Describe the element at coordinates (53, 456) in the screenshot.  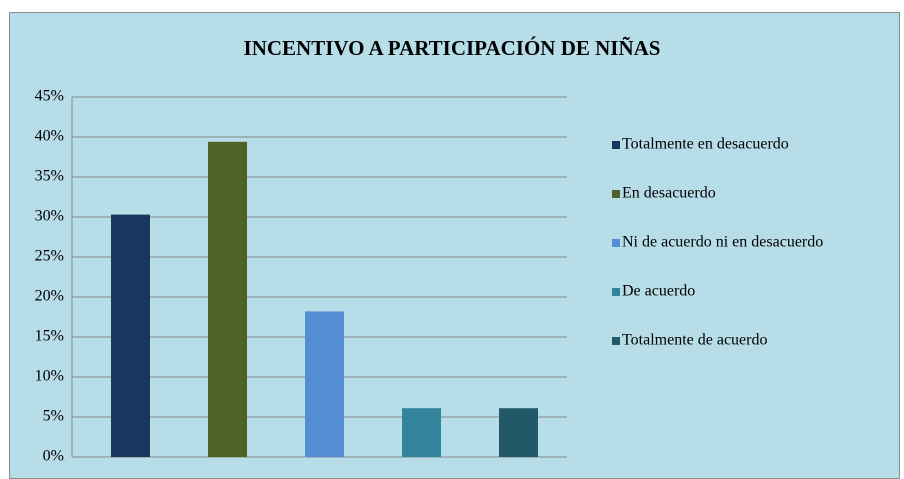
I see `y-tick-label: 0%` at that location.